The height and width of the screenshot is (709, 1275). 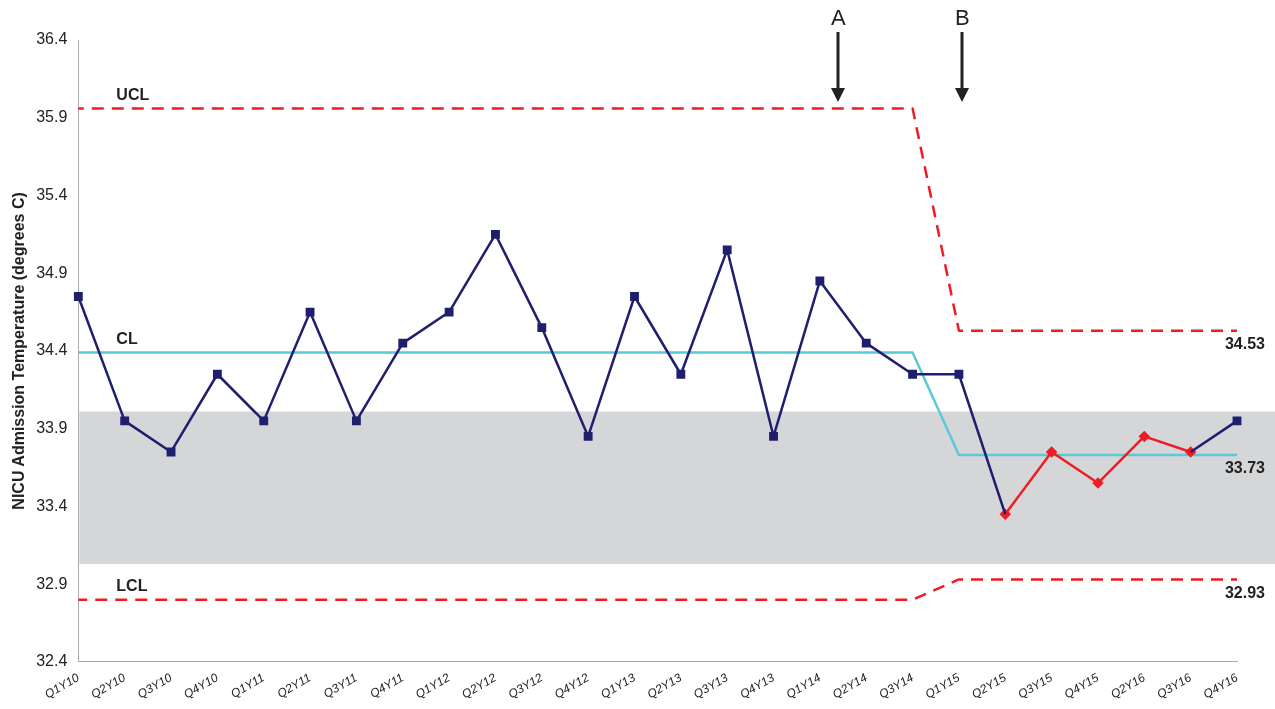 I want to click on y-tick-label: 32.9, so click(x=52, y=583).